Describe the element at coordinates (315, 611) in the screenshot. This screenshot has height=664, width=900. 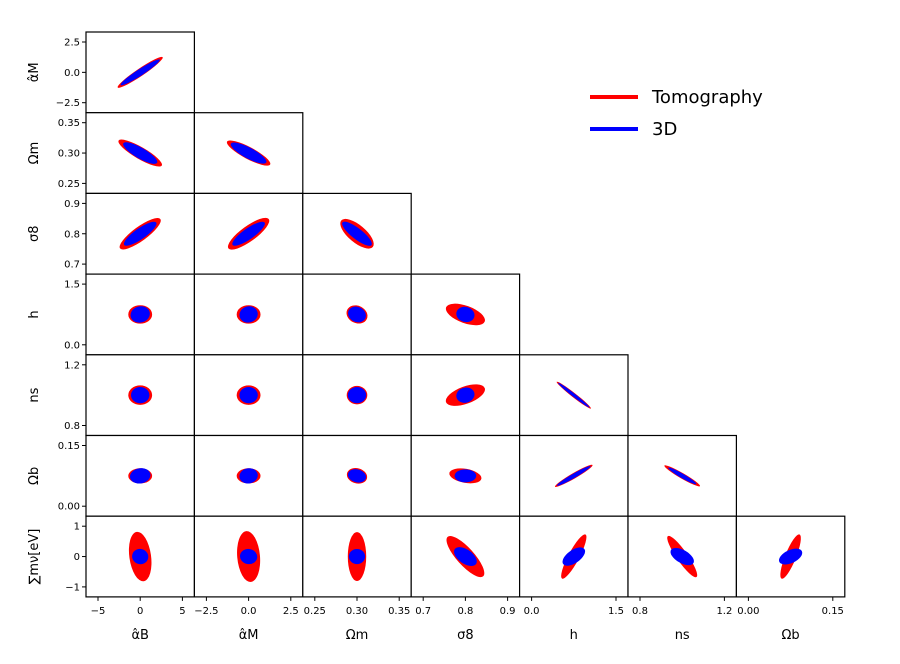
I see `x-tick-label: 0.25` at that location.